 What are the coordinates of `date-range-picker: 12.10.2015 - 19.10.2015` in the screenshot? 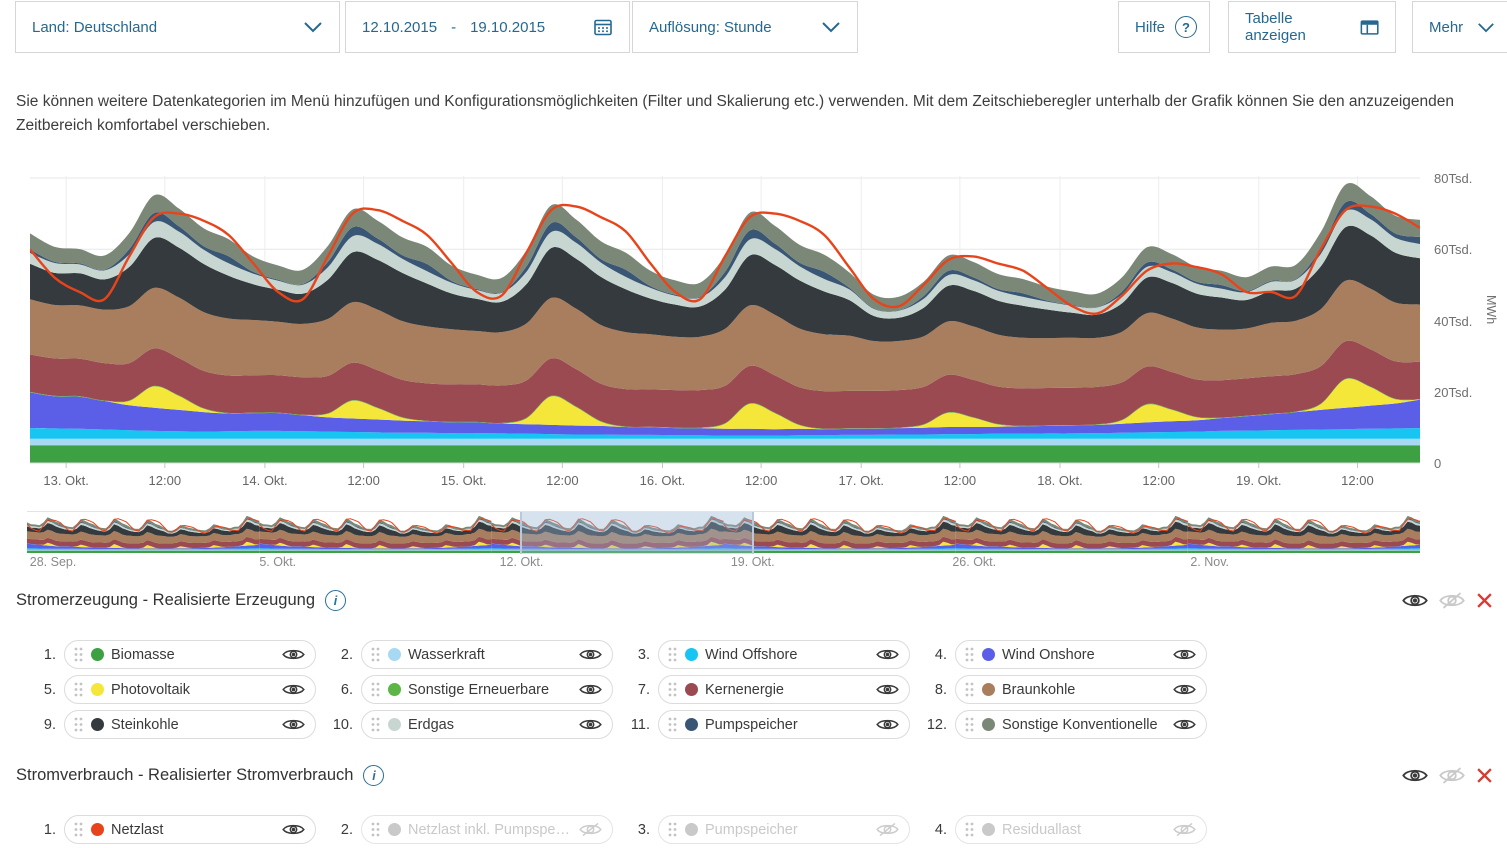 It's located at (487, 27).